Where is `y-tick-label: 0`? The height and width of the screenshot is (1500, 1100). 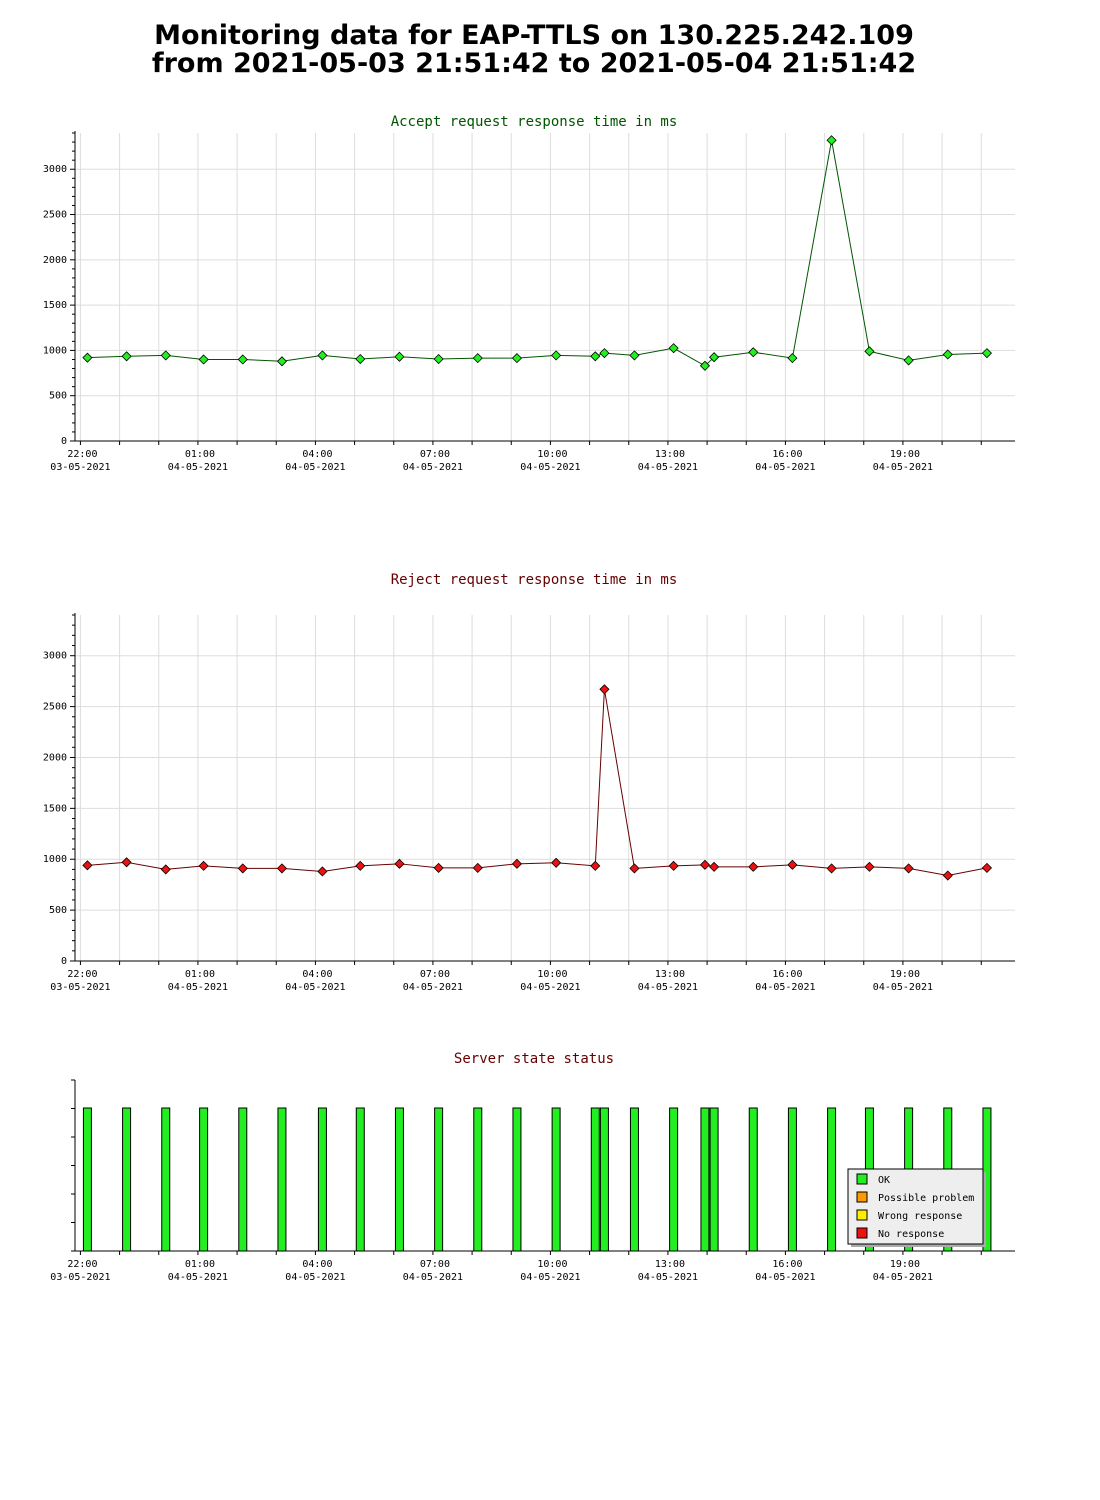 y-tick-label: 0 is located at coordinates (64, 961).